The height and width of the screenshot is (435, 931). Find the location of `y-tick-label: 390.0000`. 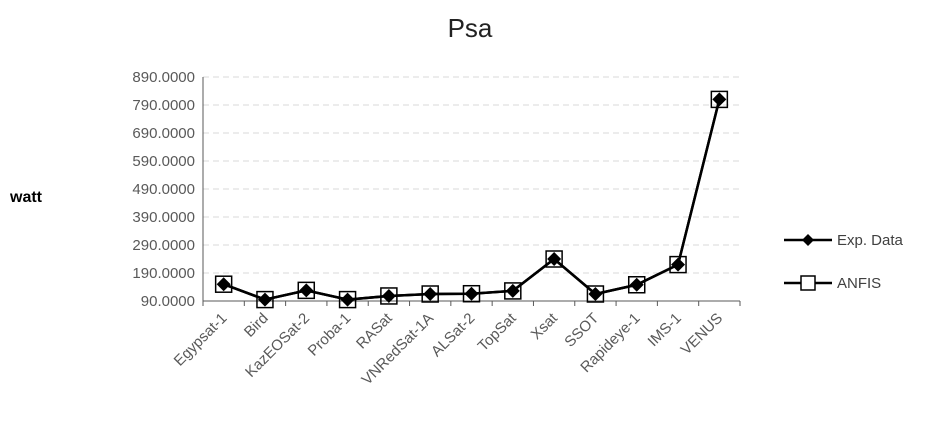

y-tick-label: 390.0000 is located at coordinates (163, 217).